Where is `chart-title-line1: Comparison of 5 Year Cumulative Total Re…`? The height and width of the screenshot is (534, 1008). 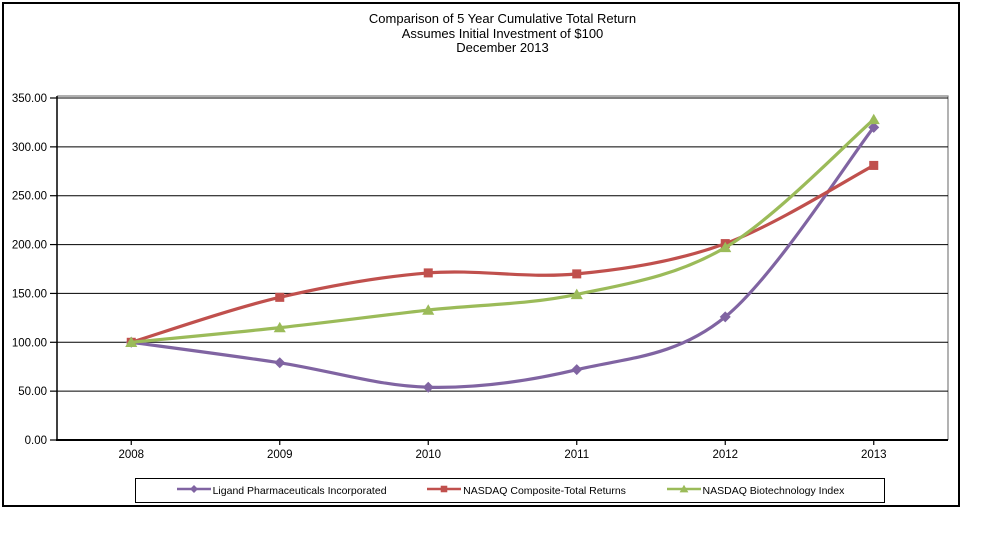
chart-title-line1: Comparison of 5 Year Cumulative Total Re… is located at coordinates (502, 18).